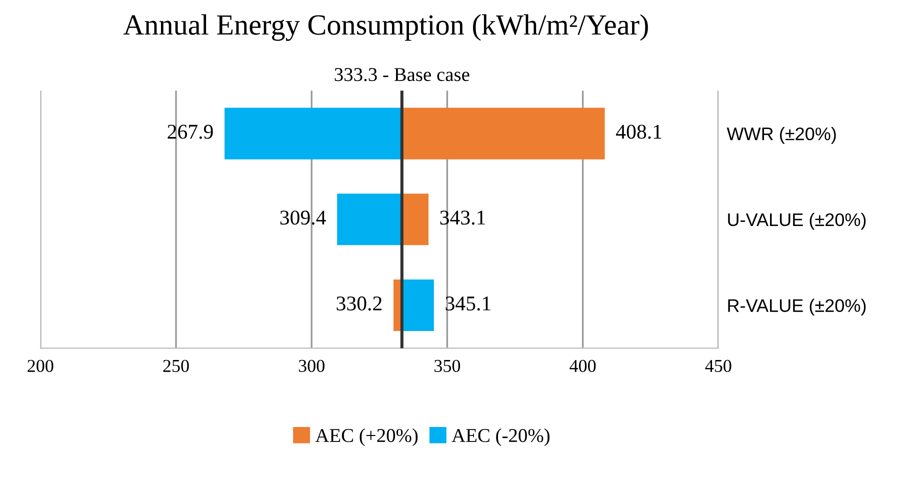 The height and width of the screenshot is (477, 898). Describe the element at coordinates (41, 366) in the screenshot. I see `x-tick-label: 200` at that location.